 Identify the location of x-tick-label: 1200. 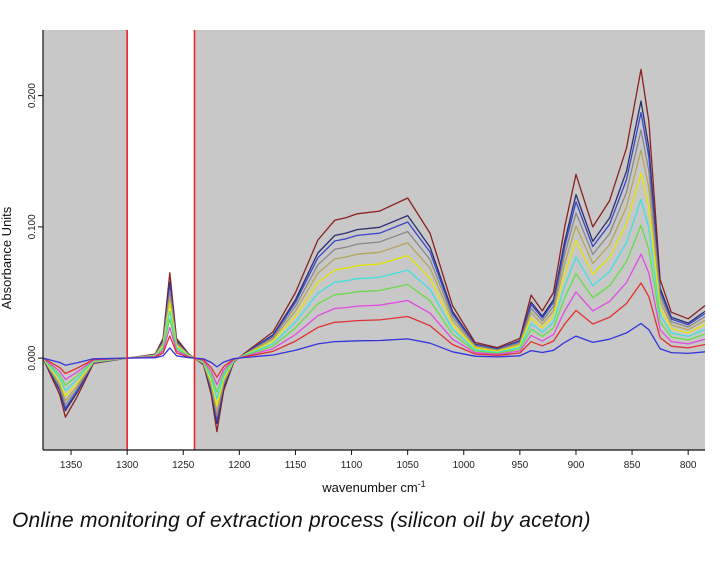
(239, 465).